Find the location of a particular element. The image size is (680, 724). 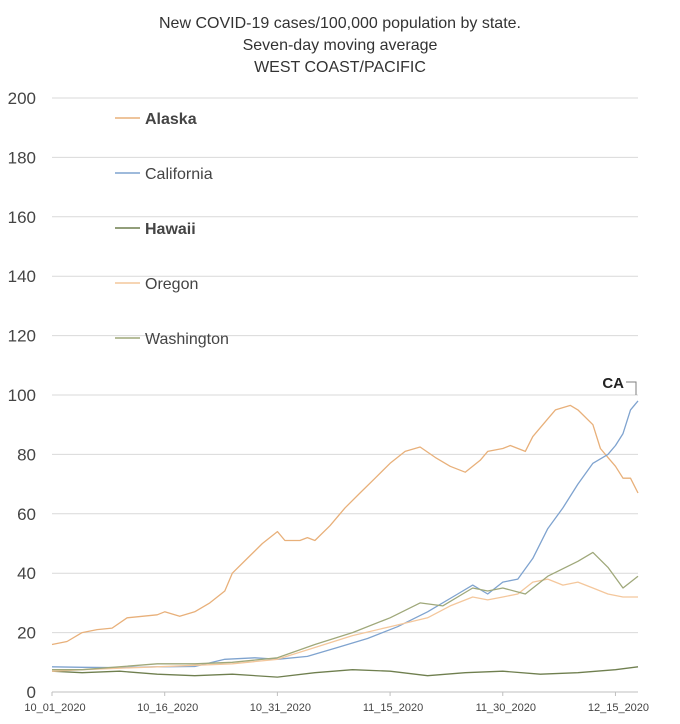

legend-label-hawaii: Hawaii is located at coordinates (170, 229).